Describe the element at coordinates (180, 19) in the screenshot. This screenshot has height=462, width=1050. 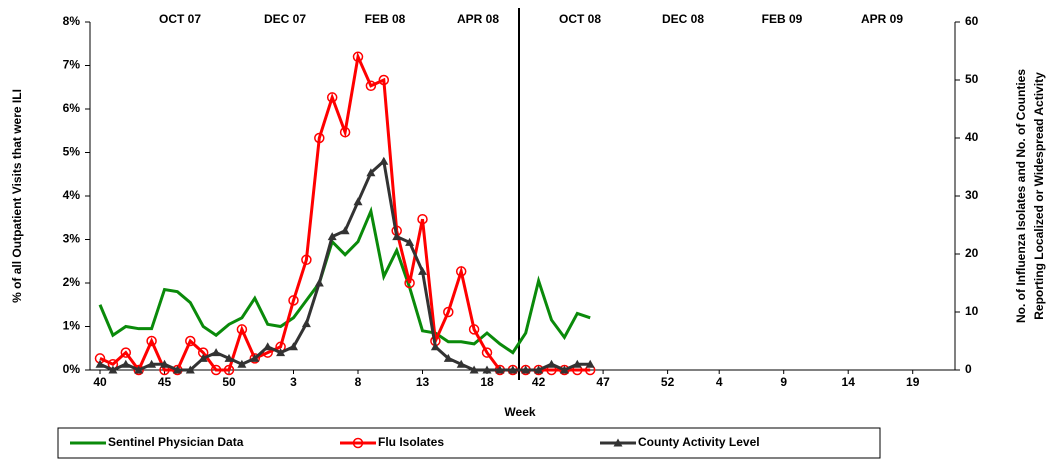
I see `period-label: OCT 07` at that location.